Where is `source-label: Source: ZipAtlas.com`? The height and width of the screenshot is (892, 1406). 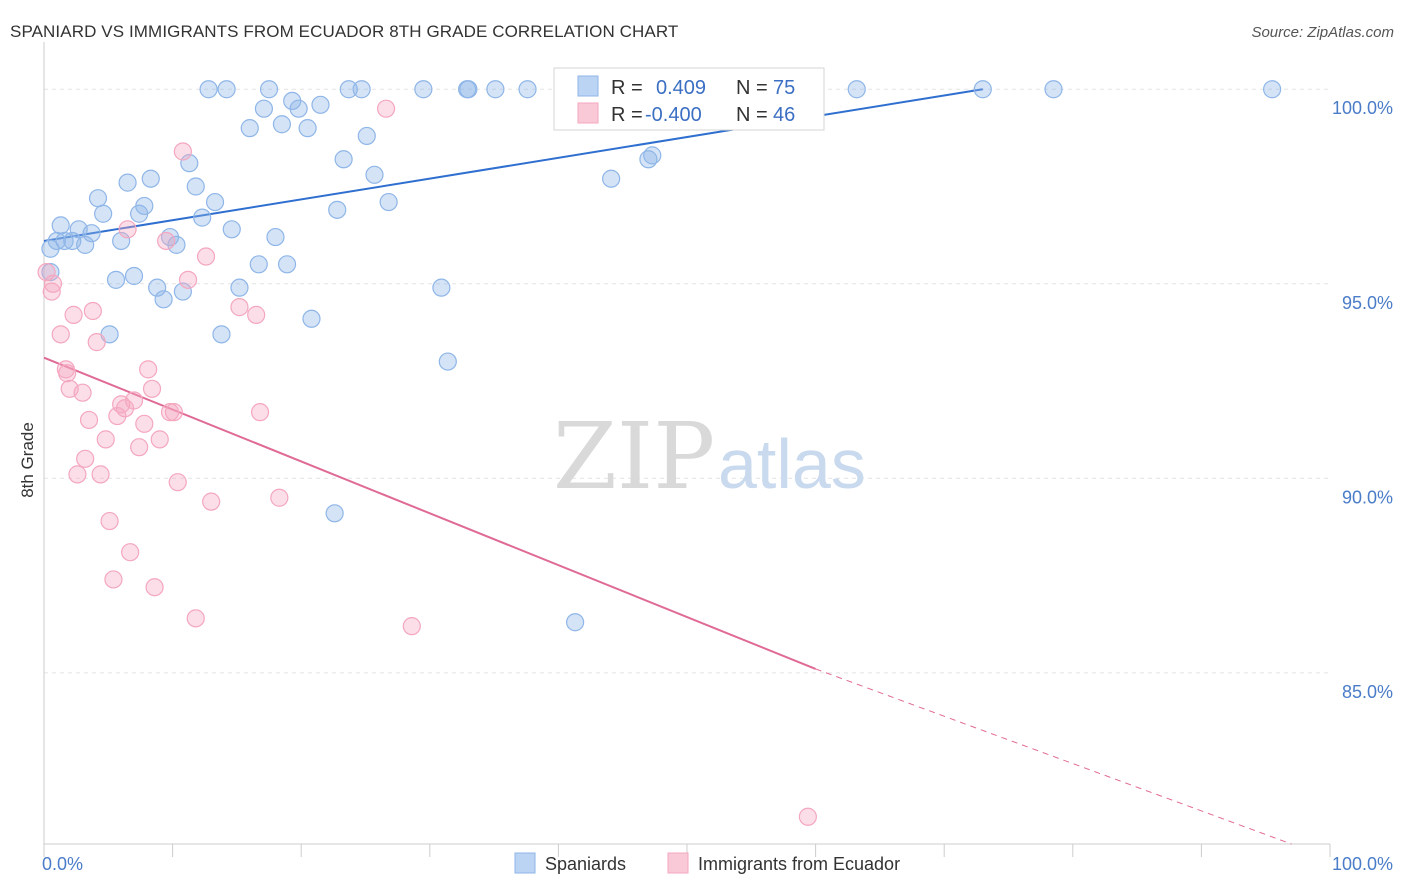 source-label: Source: ZipAtlas.com is located at coordinates (1322, 32).